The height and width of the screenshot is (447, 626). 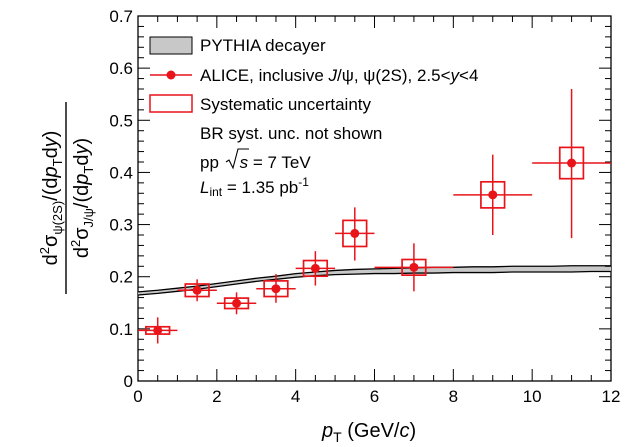 What do you see at coordinates (137, 396) in the screenshot?
I see `x-tick-label: 0` at bounding box center [137, 396].